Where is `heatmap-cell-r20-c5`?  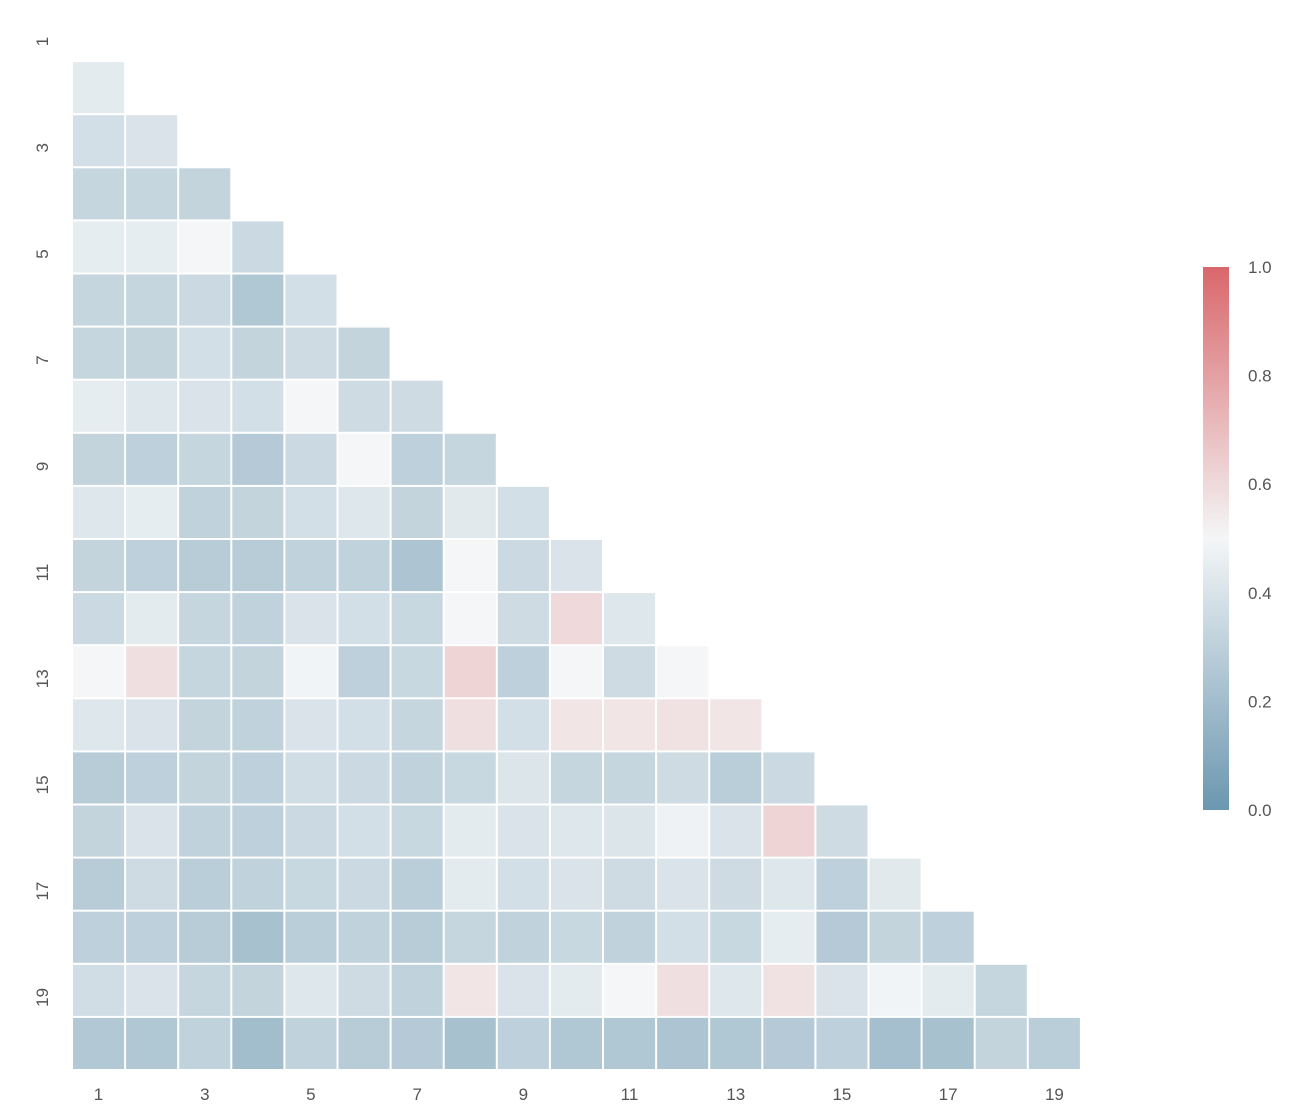 heatmap-cell-r20-c5 is located at coordinates (311, 1043).